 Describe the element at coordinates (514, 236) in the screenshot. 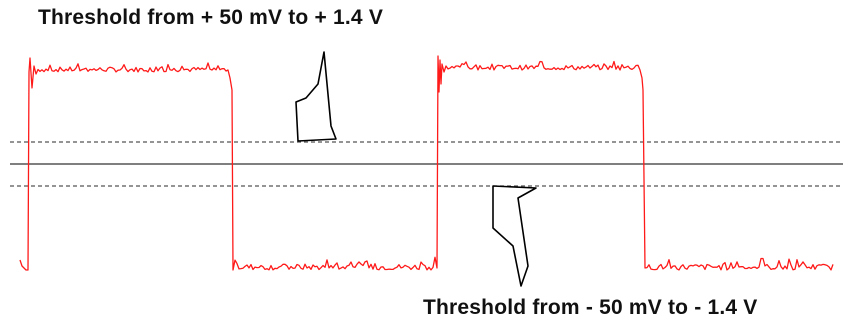

I see `hollow-arrow-pointing-up-icon` at that location.